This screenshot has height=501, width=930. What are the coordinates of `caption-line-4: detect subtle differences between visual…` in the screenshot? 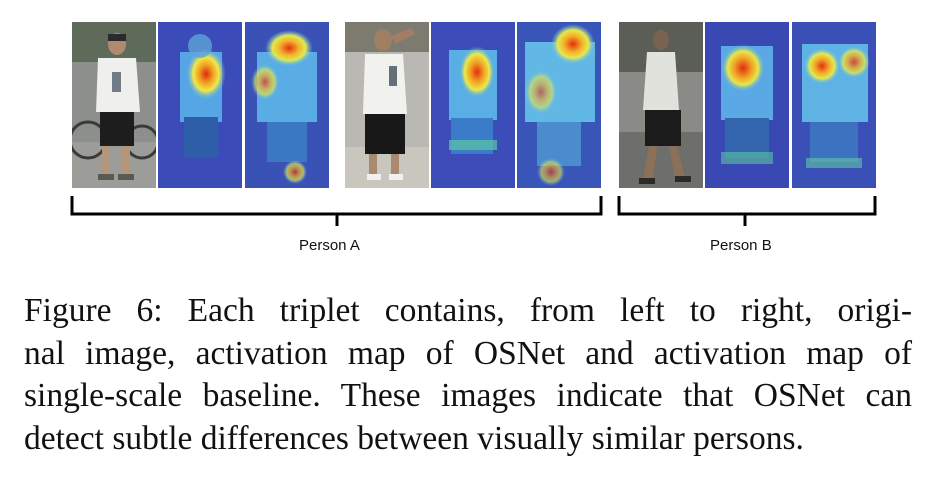 It's located at (414, 438).